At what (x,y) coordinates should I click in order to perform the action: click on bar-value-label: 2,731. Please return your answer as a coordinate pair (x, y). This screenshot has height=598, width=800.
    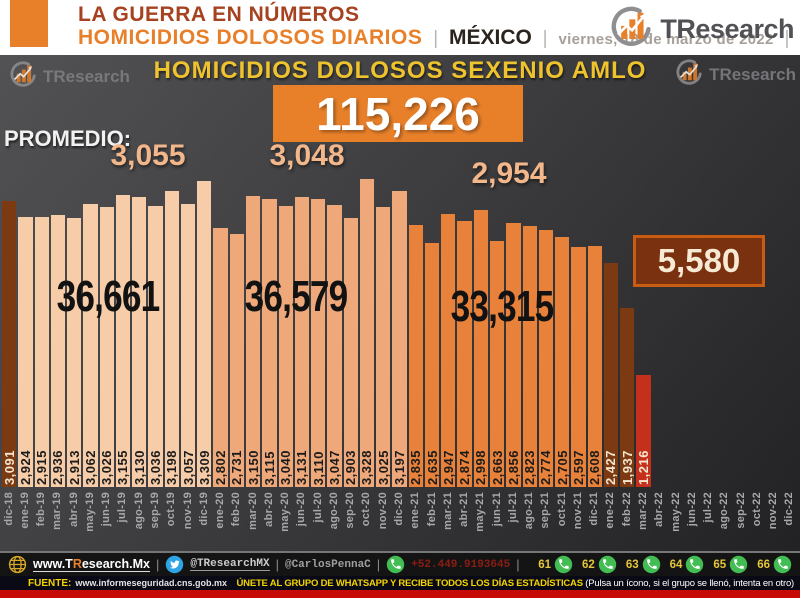
    Looking at the image, I should click on (237, 467).